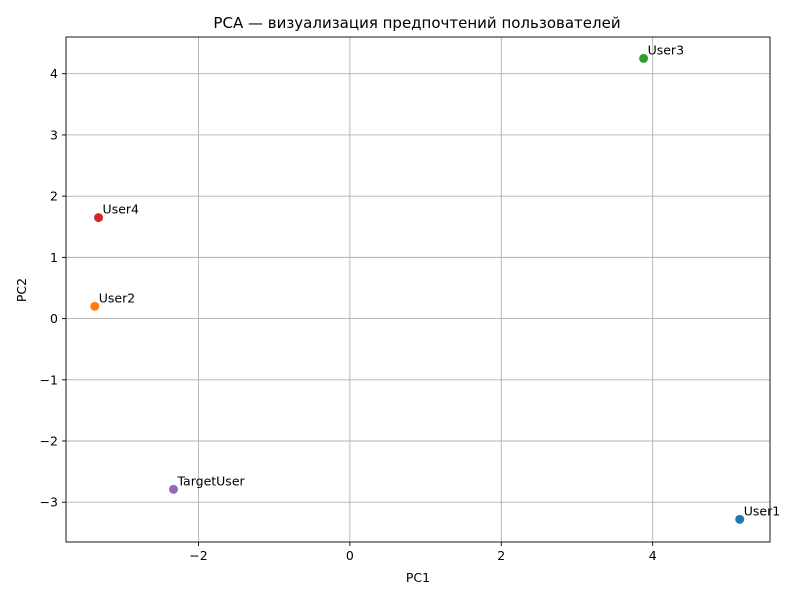 The image size is (800, 604). What do you see at coordinates (54, 257) in the screenshot?
I see `y-tick-label-4: 1` at bounding box center [54, 257].